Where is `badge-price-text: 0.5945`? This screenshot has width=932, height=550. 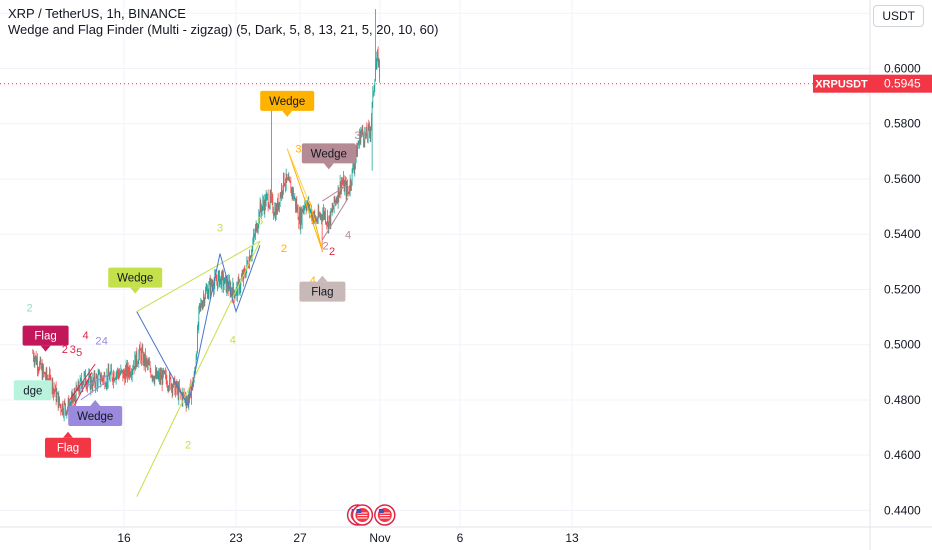 badge-price-text: 0.5945 is located at coordinates (902, 84).